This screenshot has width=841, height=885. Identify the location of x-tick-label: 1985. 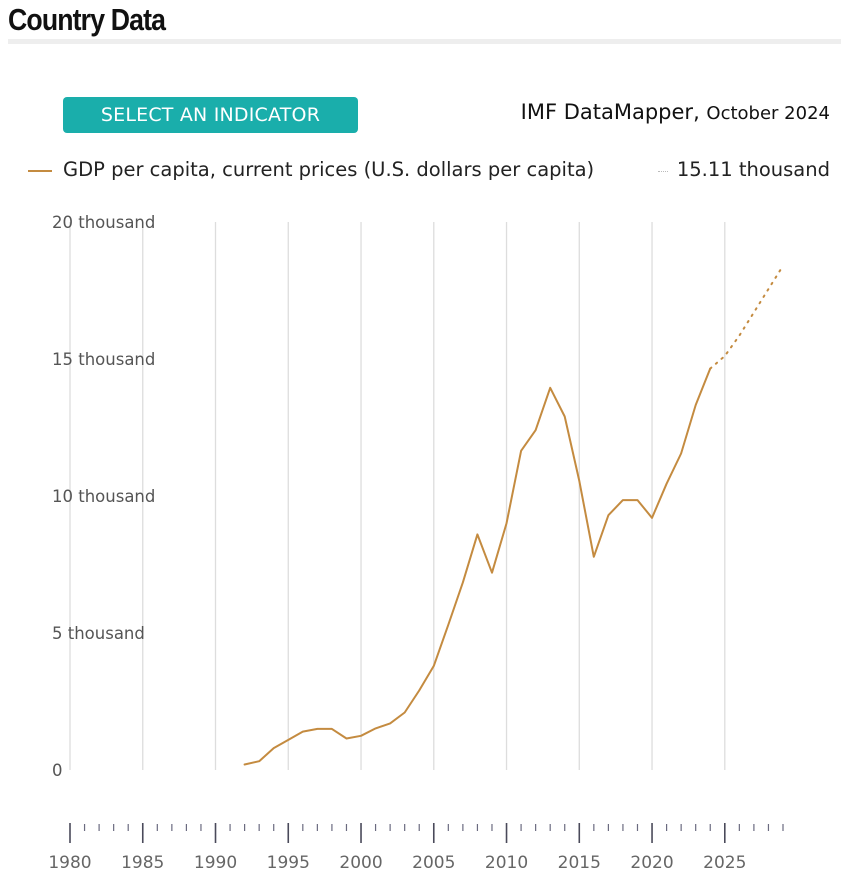
(142, 863).